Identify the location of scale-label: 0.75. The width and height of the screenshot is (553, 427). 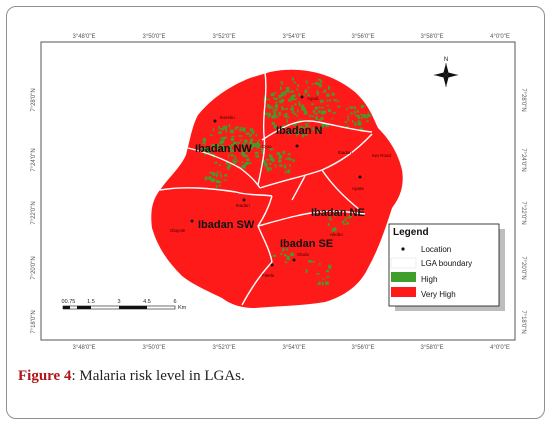
(70, 302).